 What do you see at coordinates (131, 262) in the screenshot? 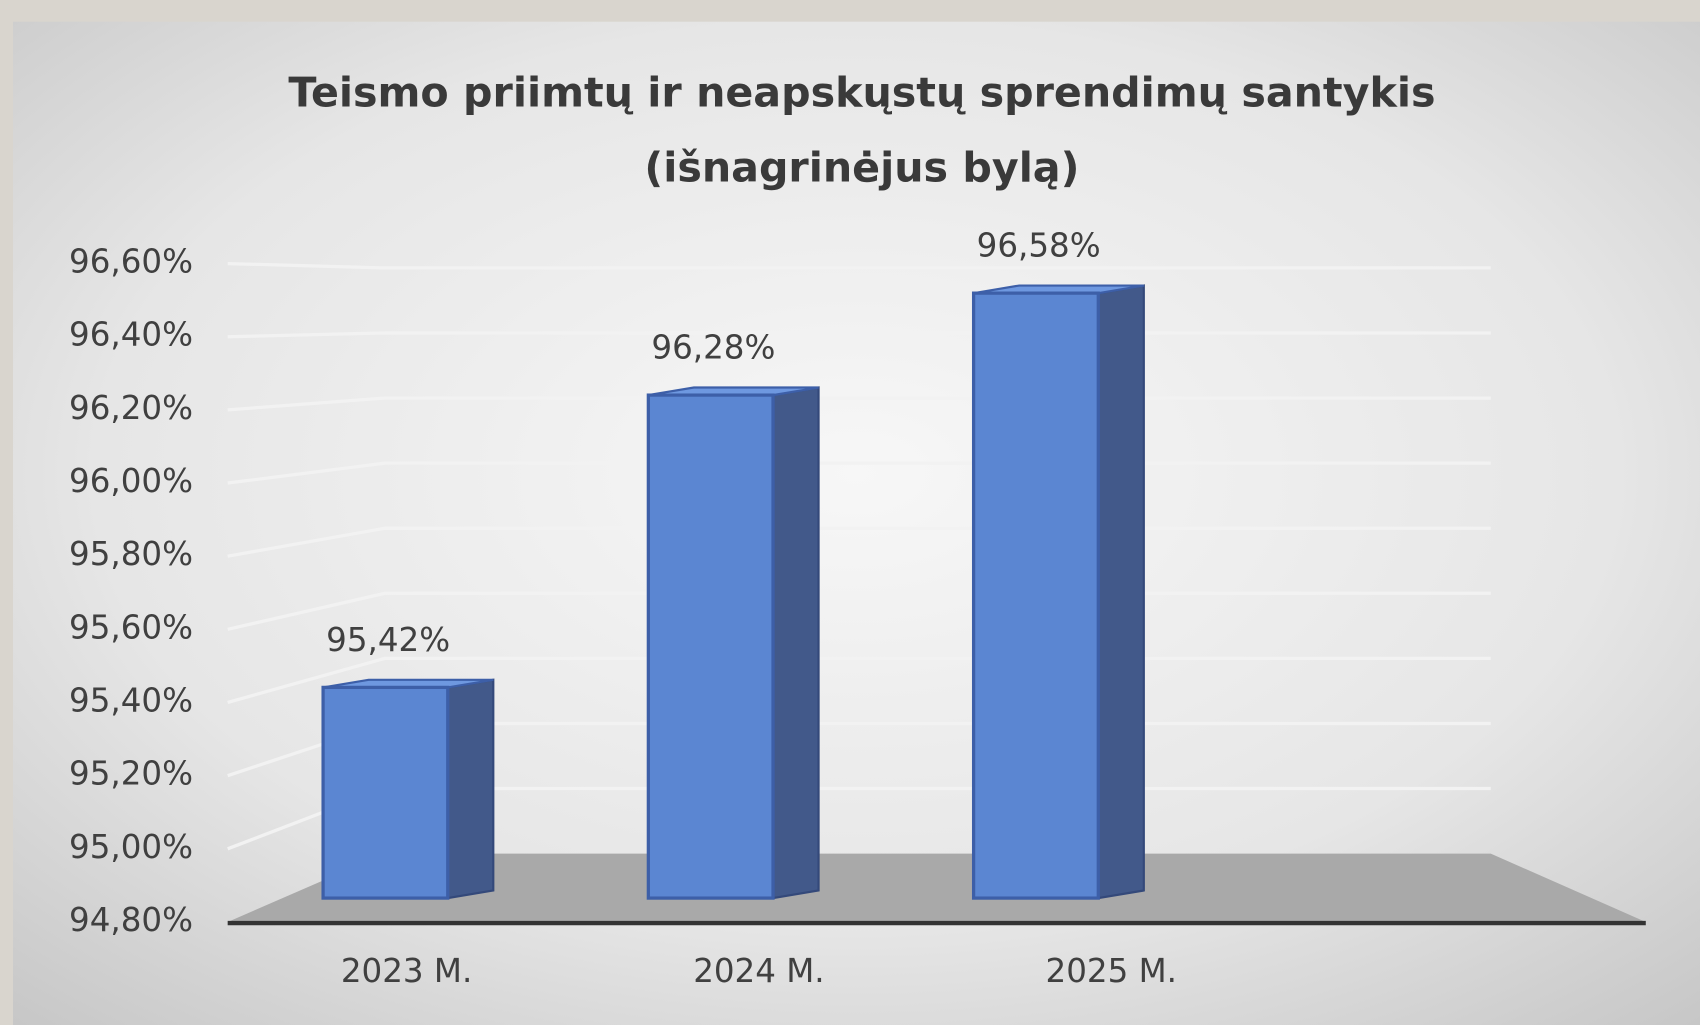
I see `y-tick-label: 96,60%` at bounding box center [131, 262].